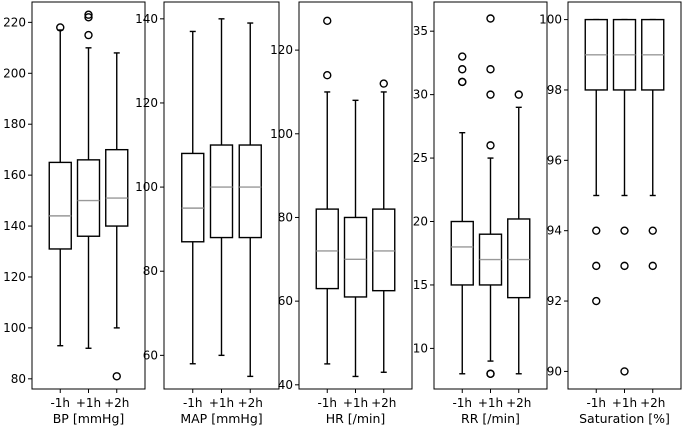  I want to click on y-tick-label: 200, so click(14, 73).